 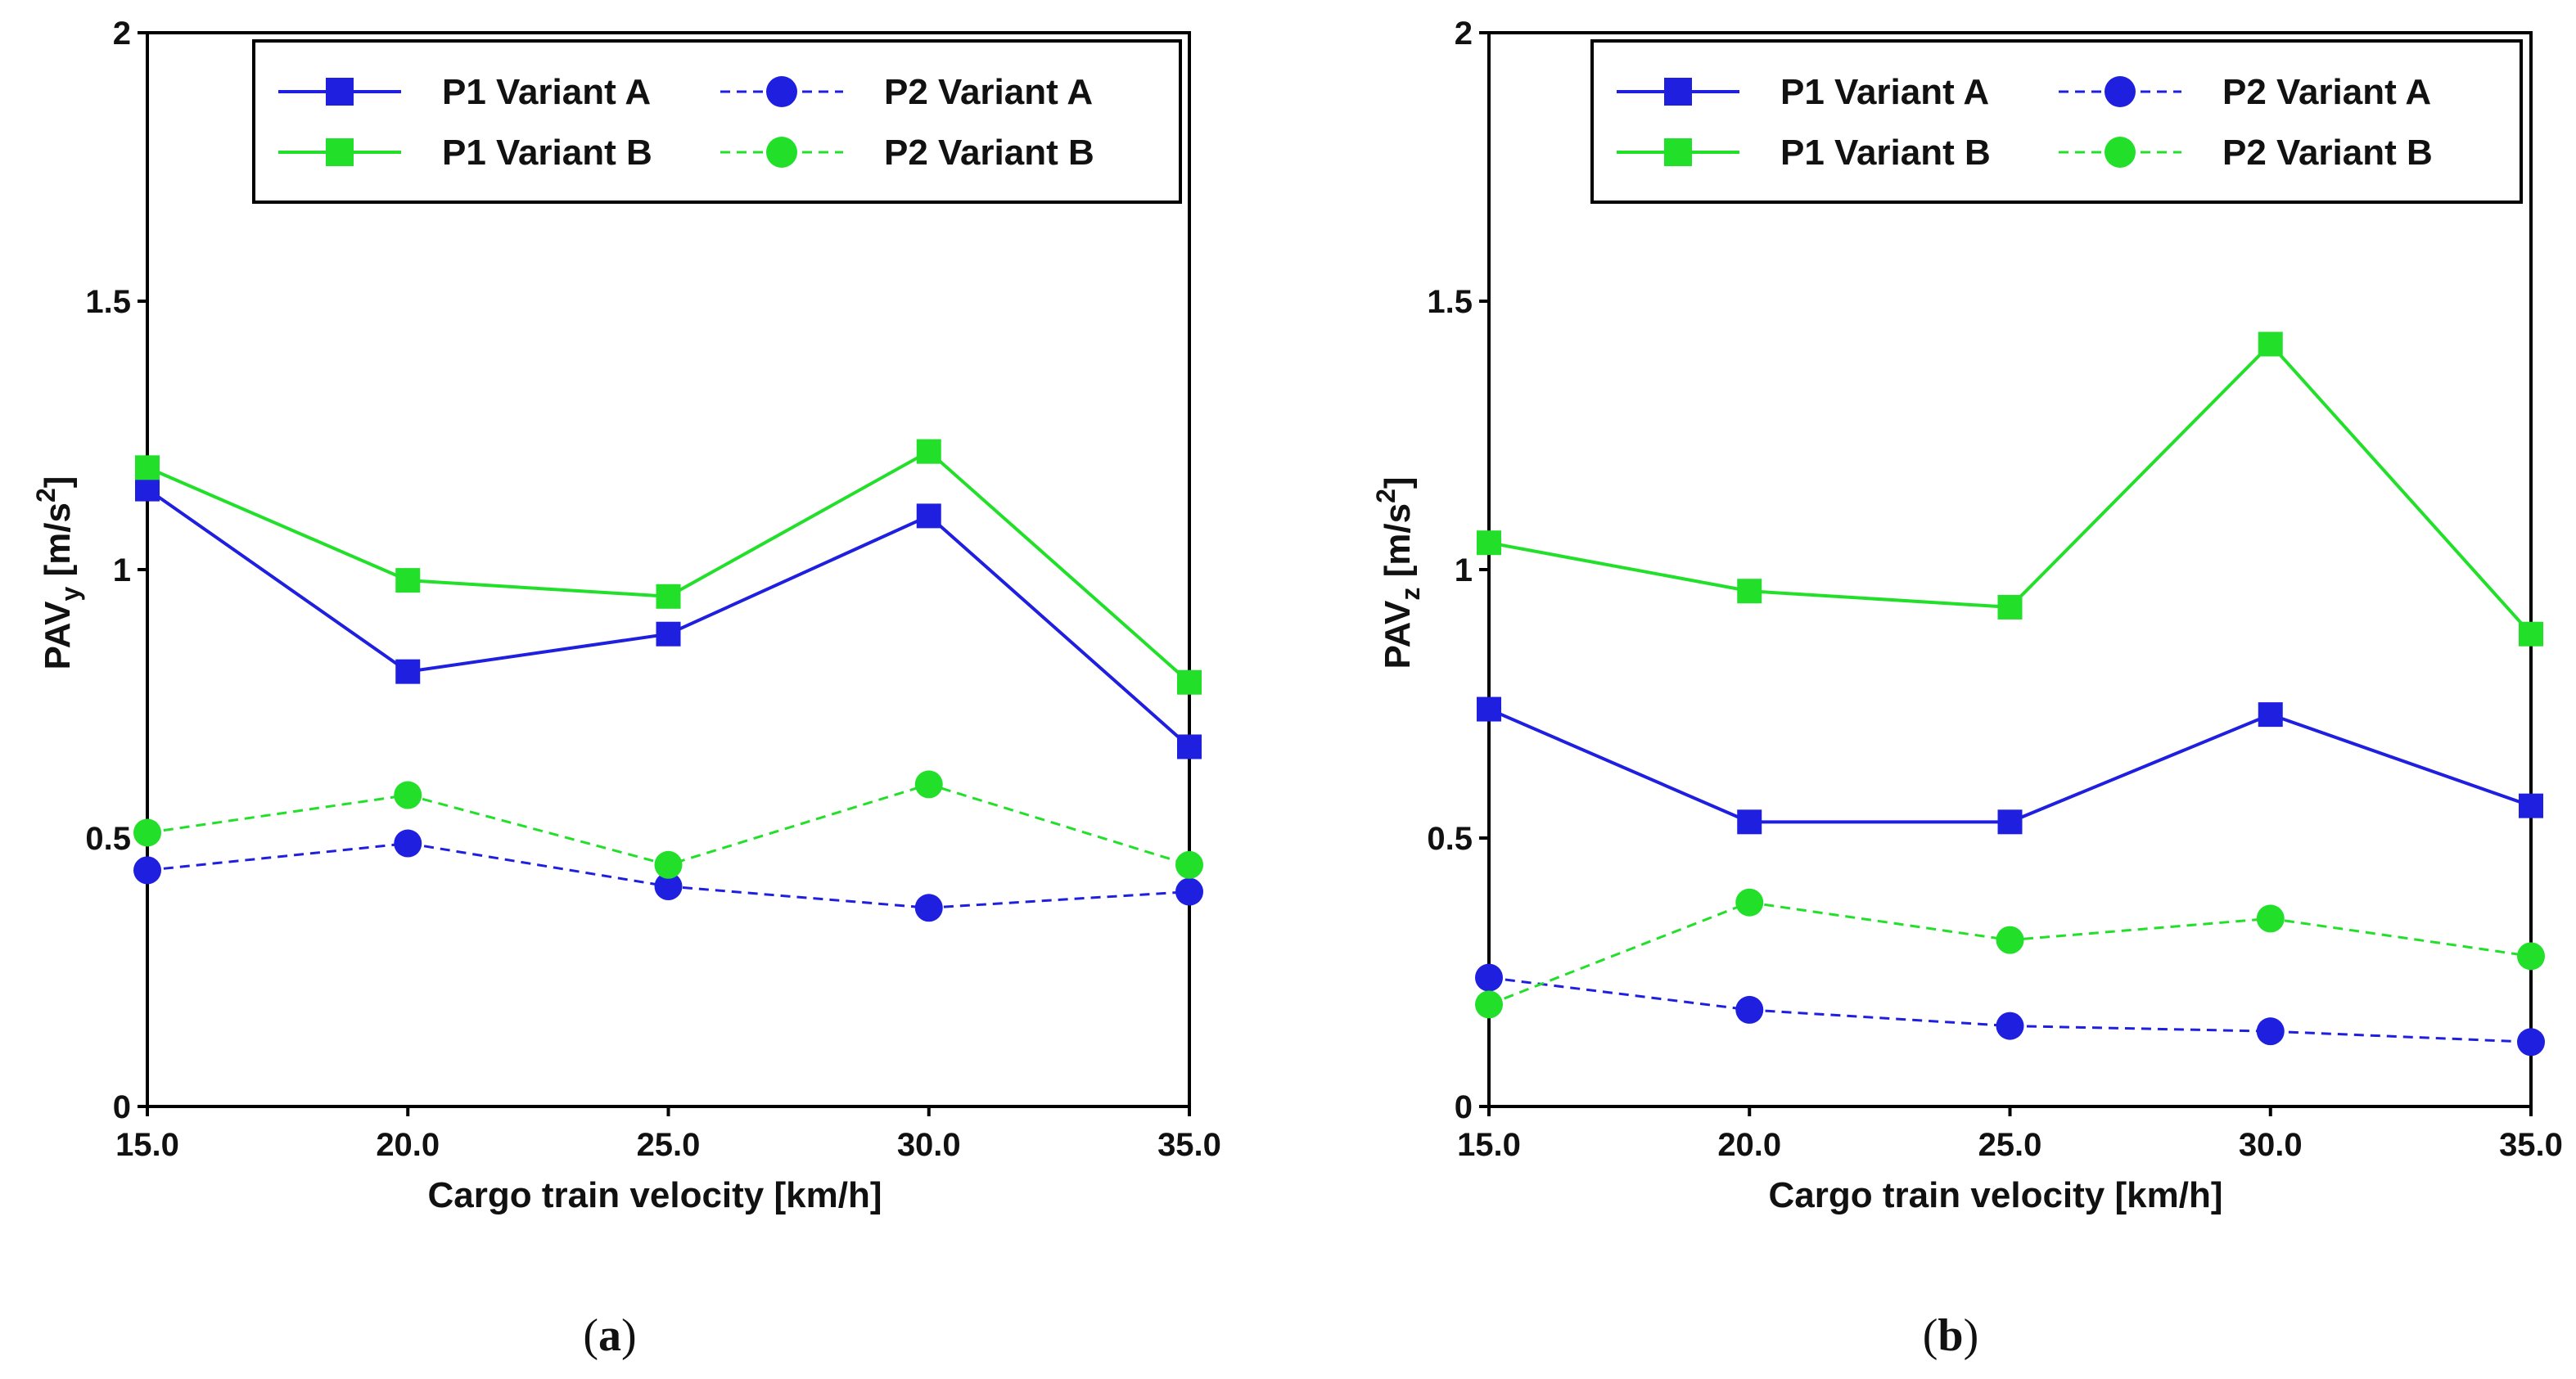 What do you see at coordinates (70, 595) in the screenshot?
I see `y-axis-label-subscript: y` at bounding box center [70, 595].